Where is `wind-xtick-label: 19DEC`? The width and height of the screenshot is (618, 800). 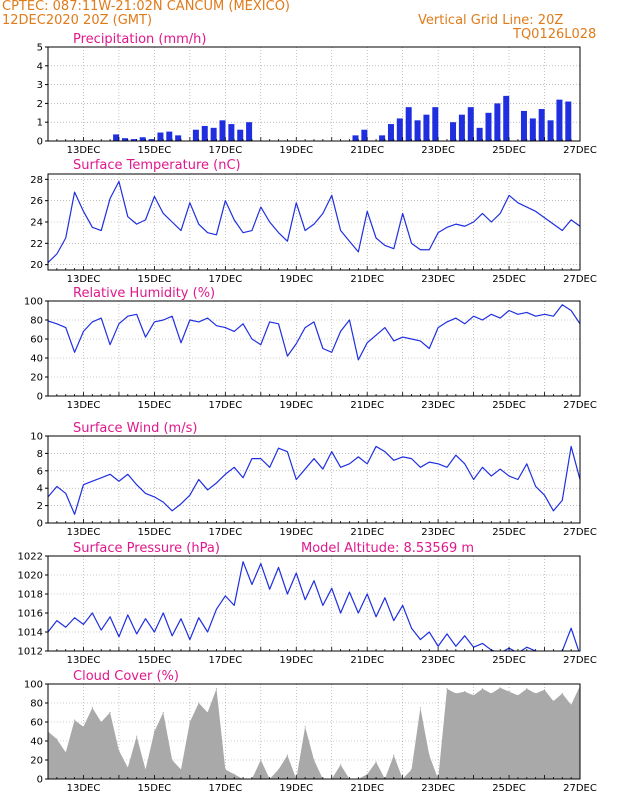
wind-xtick-label: 19DEC is located at coordinates (296, 532).